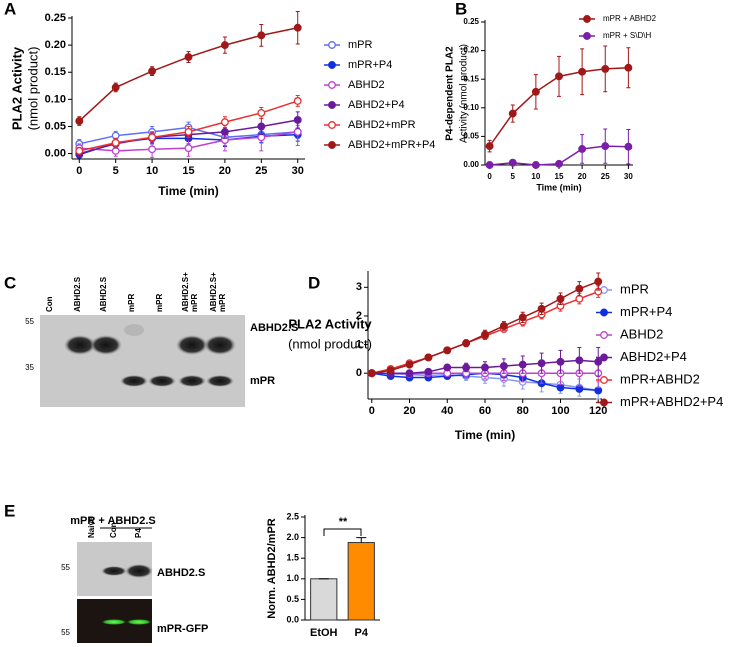 This screenshot has height=647, width=735. I want to click on legend-label: mPR + ABHD2, so click(630, 18).